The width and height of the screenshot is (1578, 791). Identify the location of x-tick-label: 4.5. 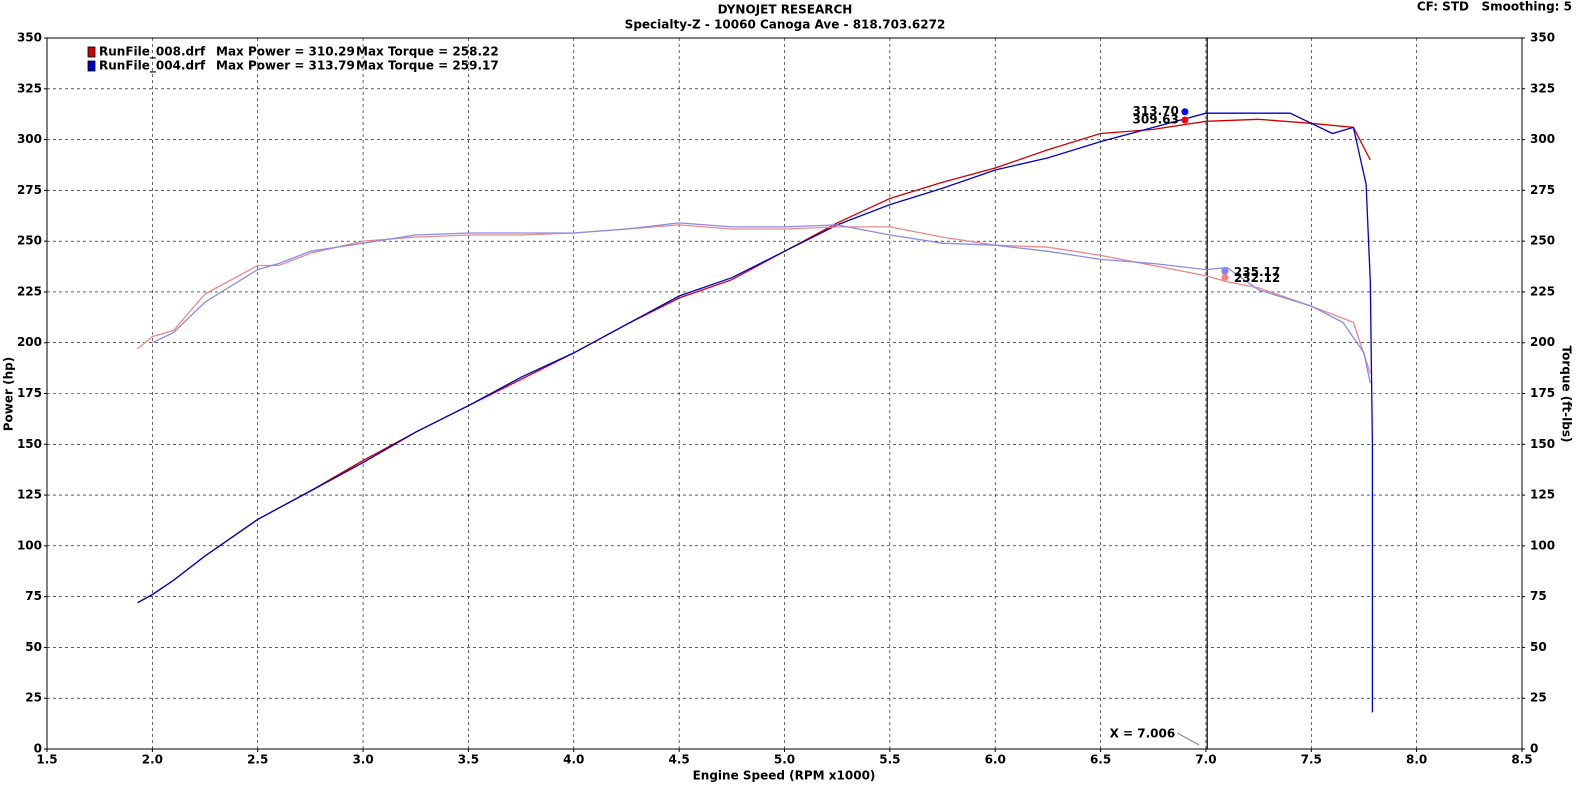
(679, 760).